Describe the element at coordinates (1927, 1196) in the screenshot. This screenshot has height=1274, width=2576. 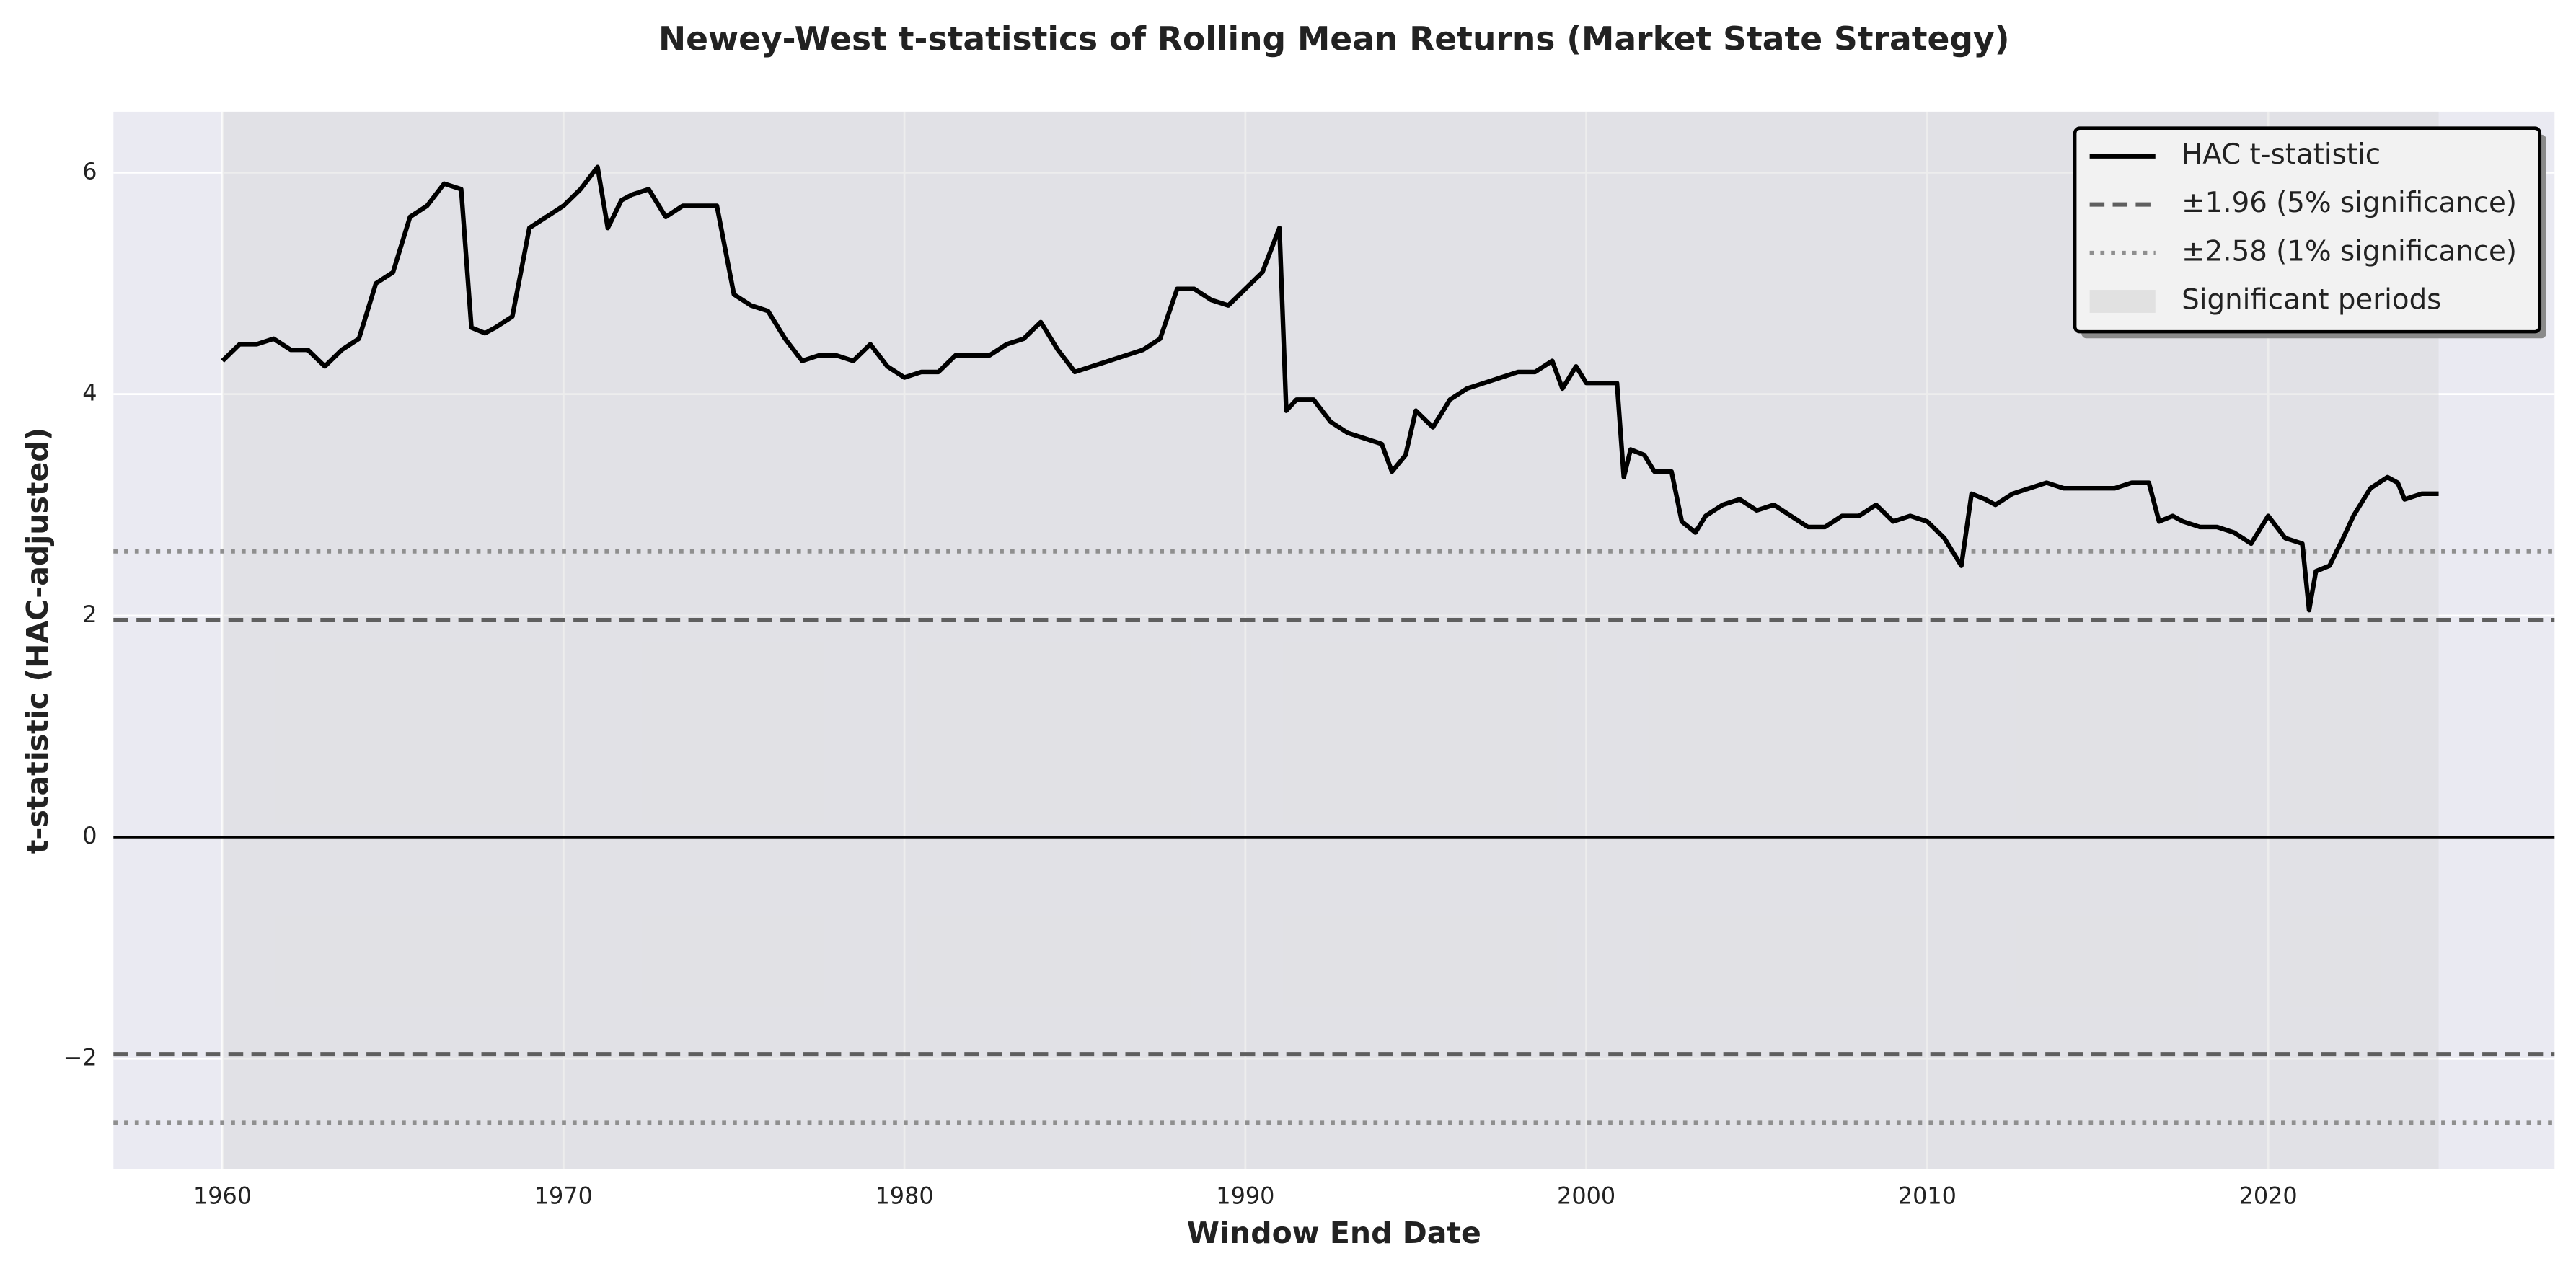
I see `x-tick-label: 2010` at that location.